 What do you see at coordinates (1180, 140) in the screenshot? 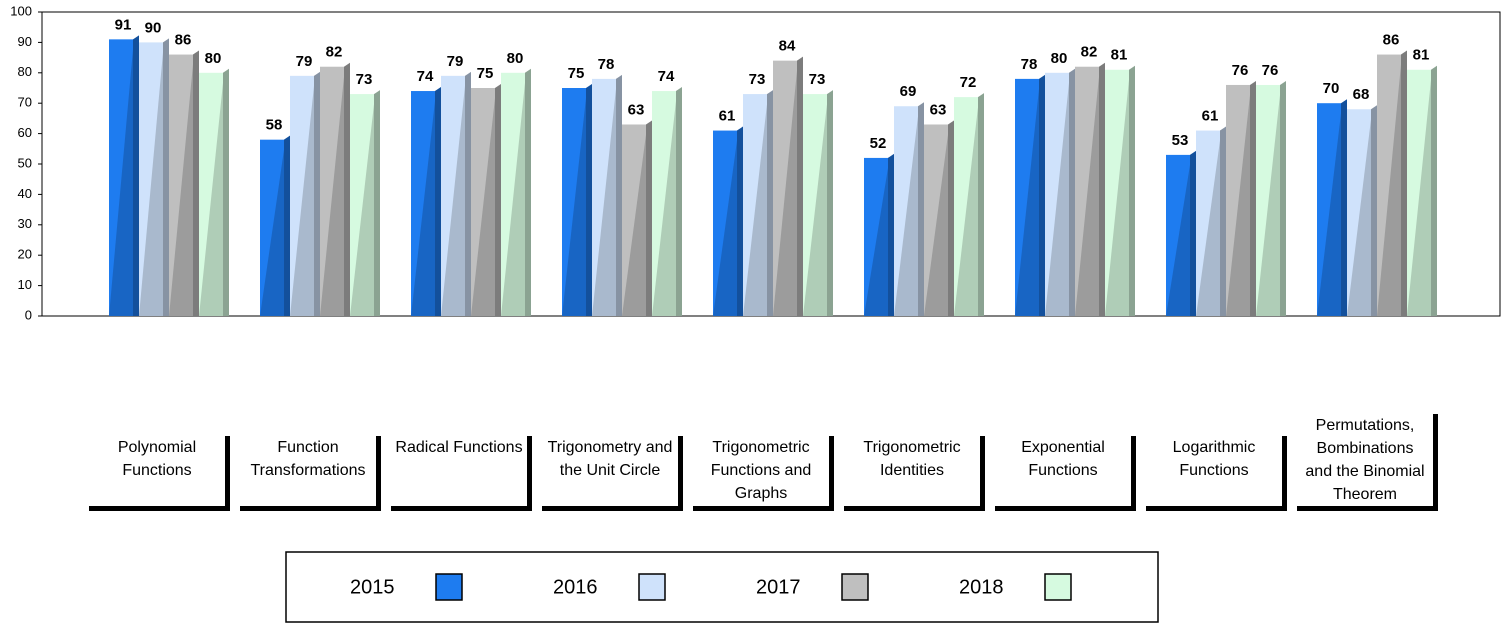
I see `data-label: 53` at bounding box center [1180, 140].